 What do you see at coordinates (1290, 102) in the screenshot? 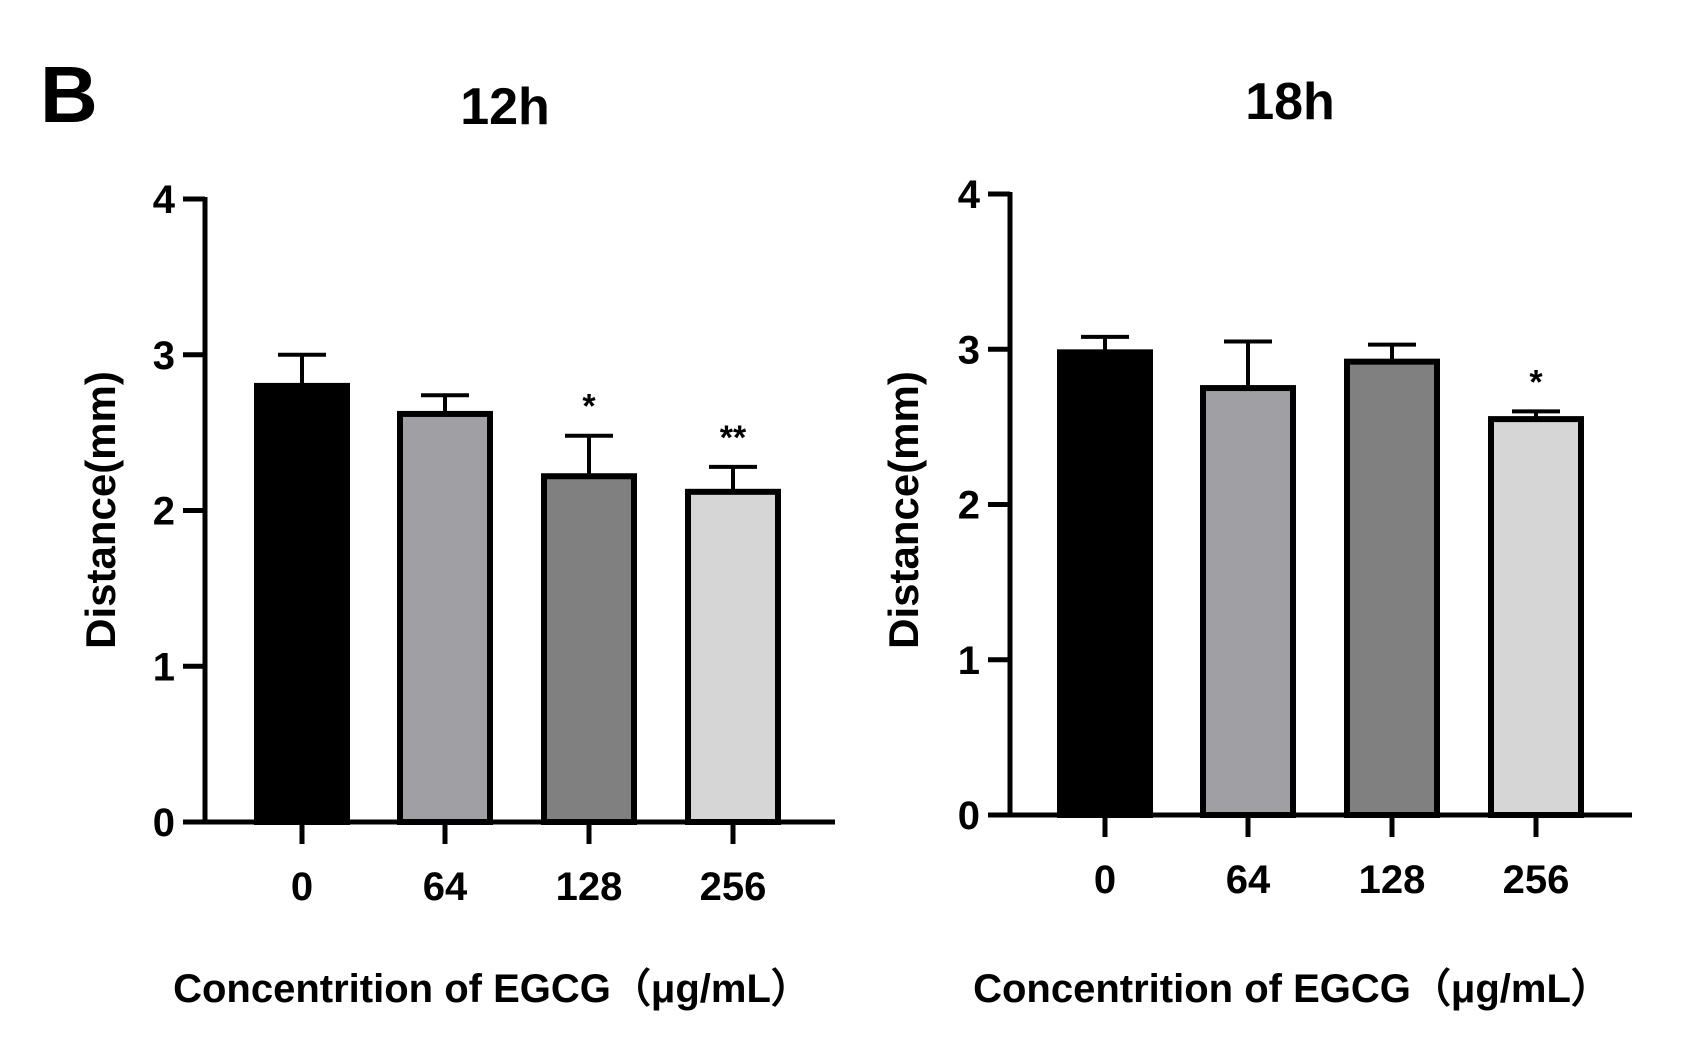
I see `chart-title: 18h` at bounding box center [1290, 102].